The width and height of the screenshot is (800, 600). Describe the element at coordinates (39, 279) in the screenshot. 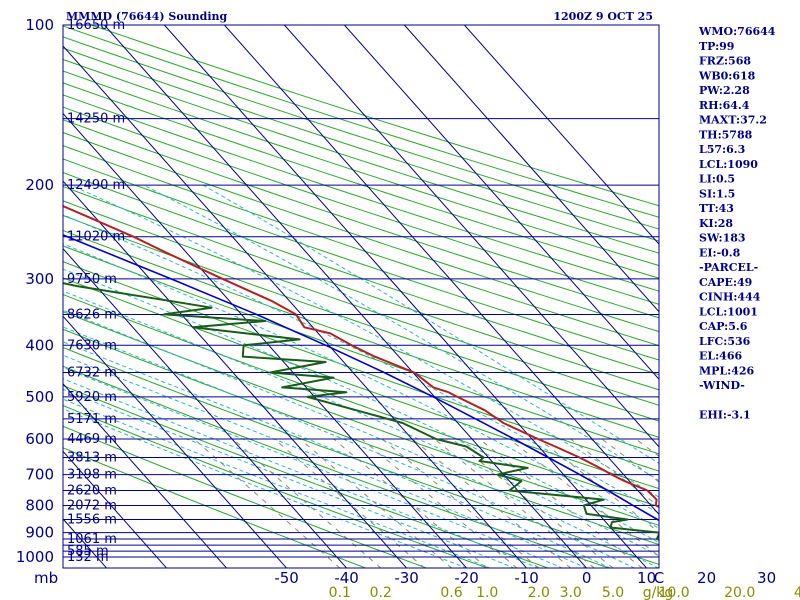

I see `pressure-label: 300` at that location.